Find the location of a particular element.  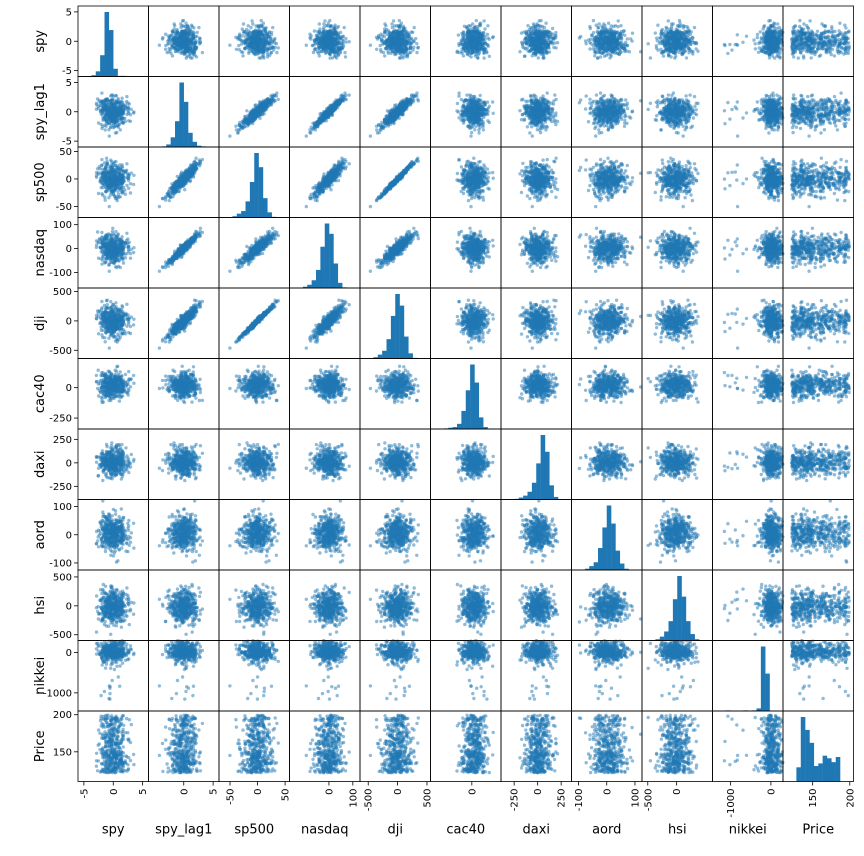

cell-spy-vs-dji is located at coordinates (395, 41).